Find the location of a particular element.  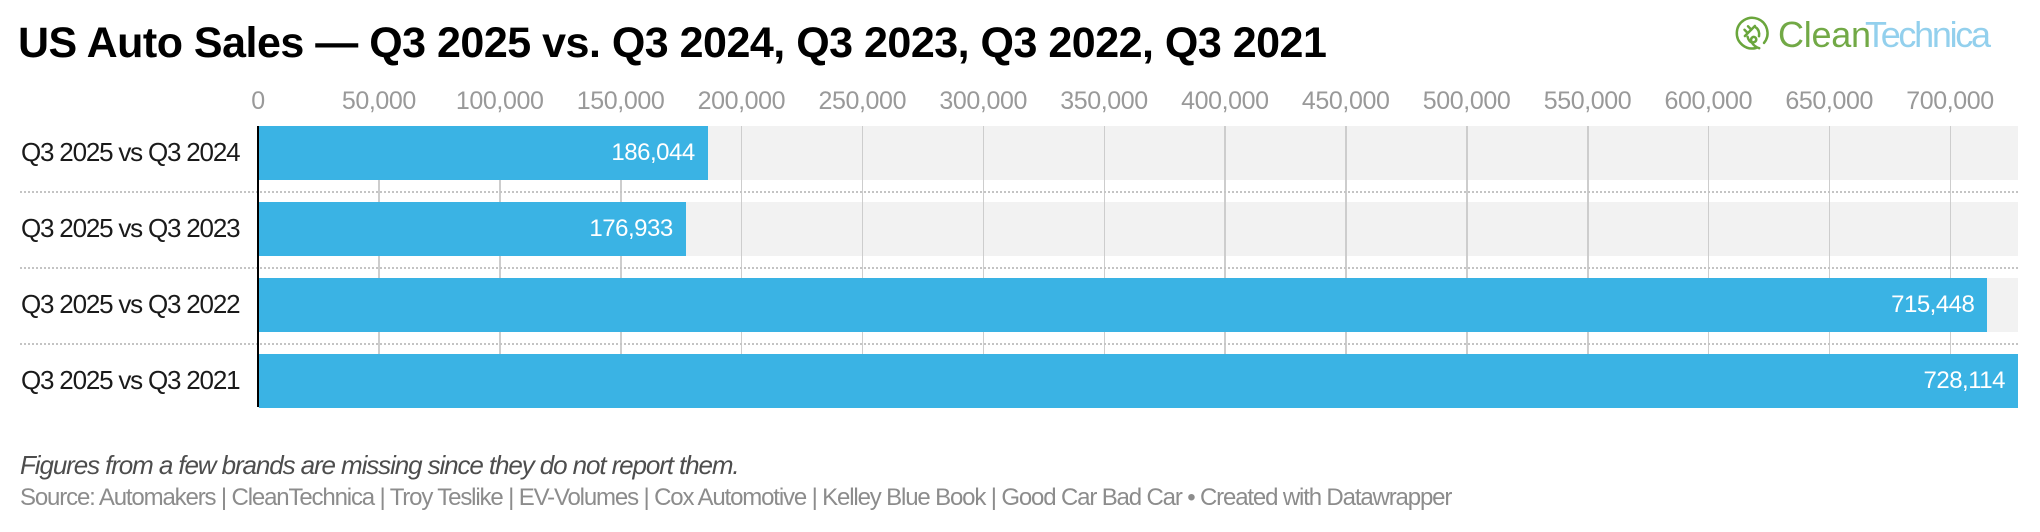

svg-text: Clean is located at coordinates (1824, 34).